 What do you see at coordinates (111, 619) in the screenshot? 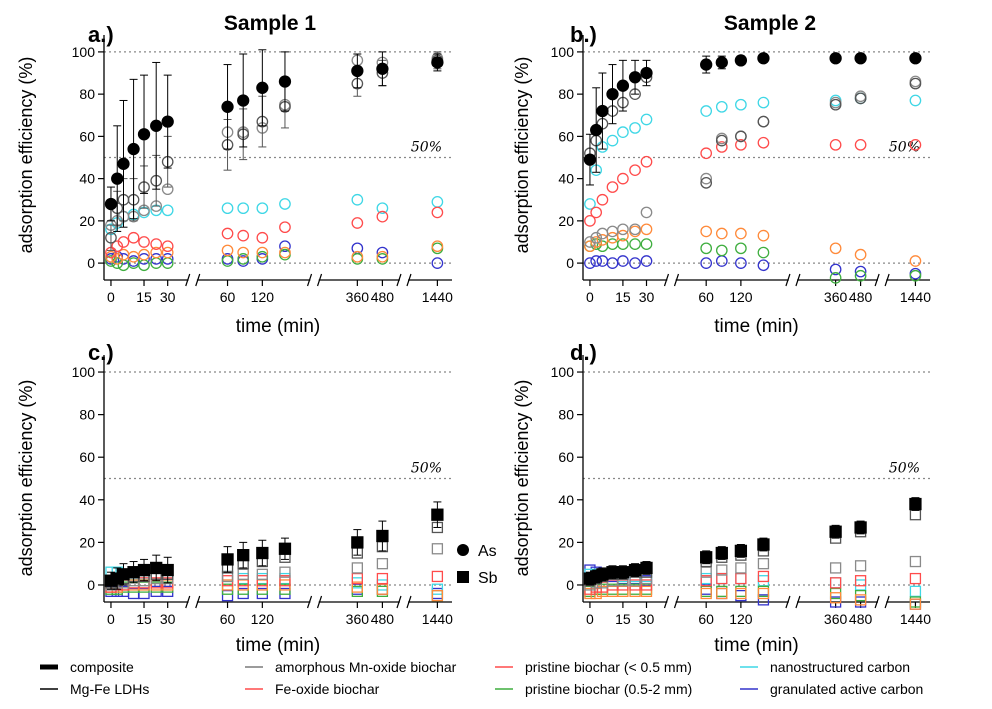
I see `x-tick-label: 0` at bounding box center [111, 619].